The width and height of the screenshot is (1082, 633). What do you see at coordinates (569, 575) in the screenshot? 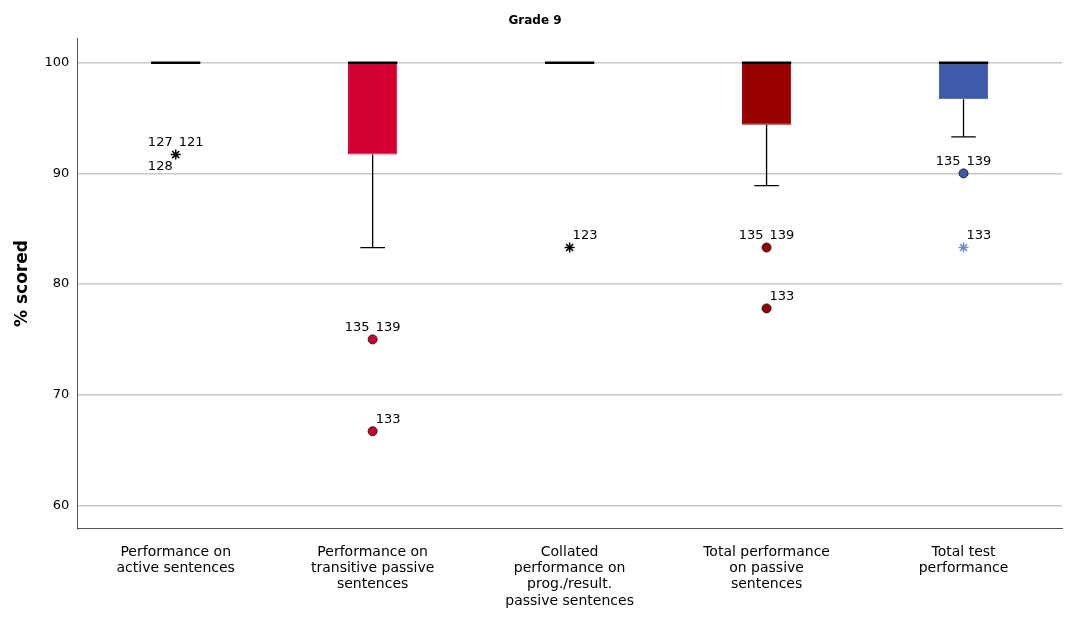
I see `x-tick-label: Collated performance on prog./result. passive sentences` at bounding box center [569, 575].